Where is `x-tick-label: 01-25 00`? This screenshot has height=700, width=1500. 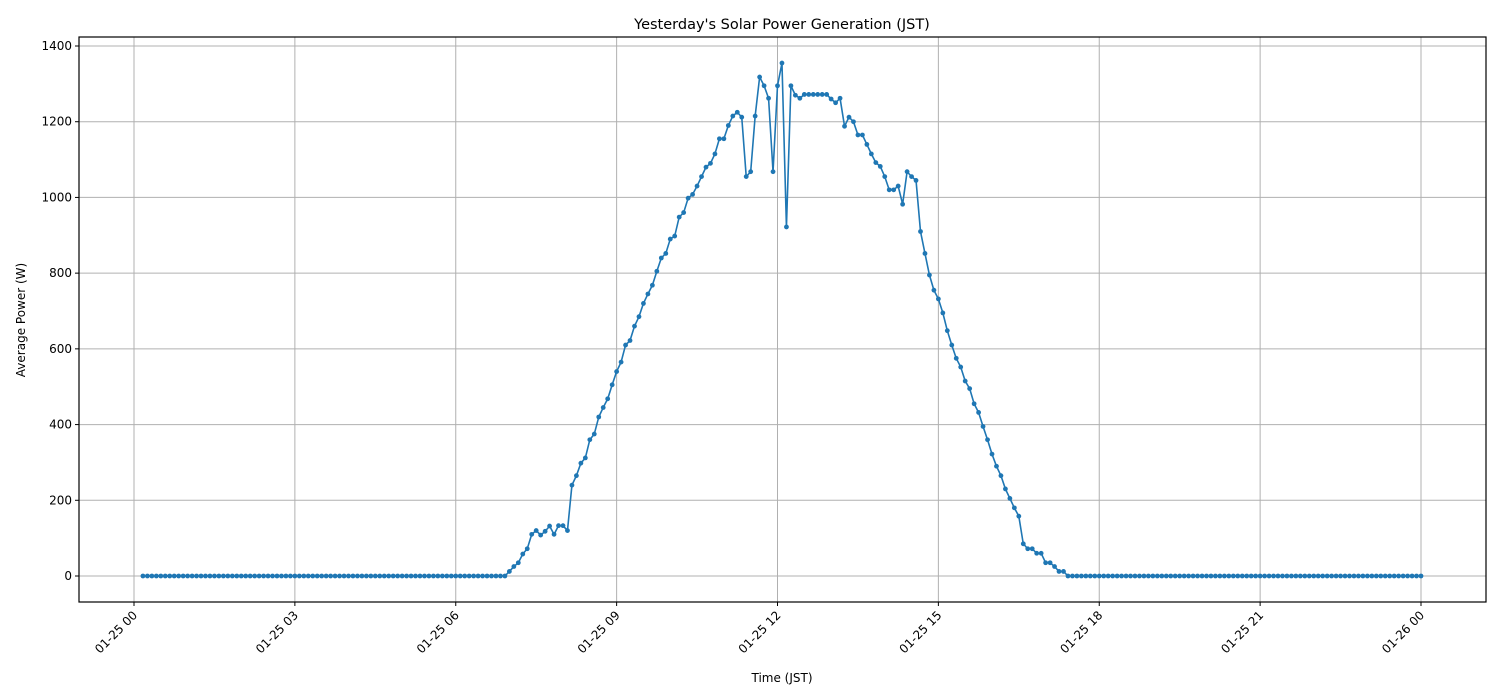 x-tick-label: 01-25 00 is located at coordinates (116, 632).